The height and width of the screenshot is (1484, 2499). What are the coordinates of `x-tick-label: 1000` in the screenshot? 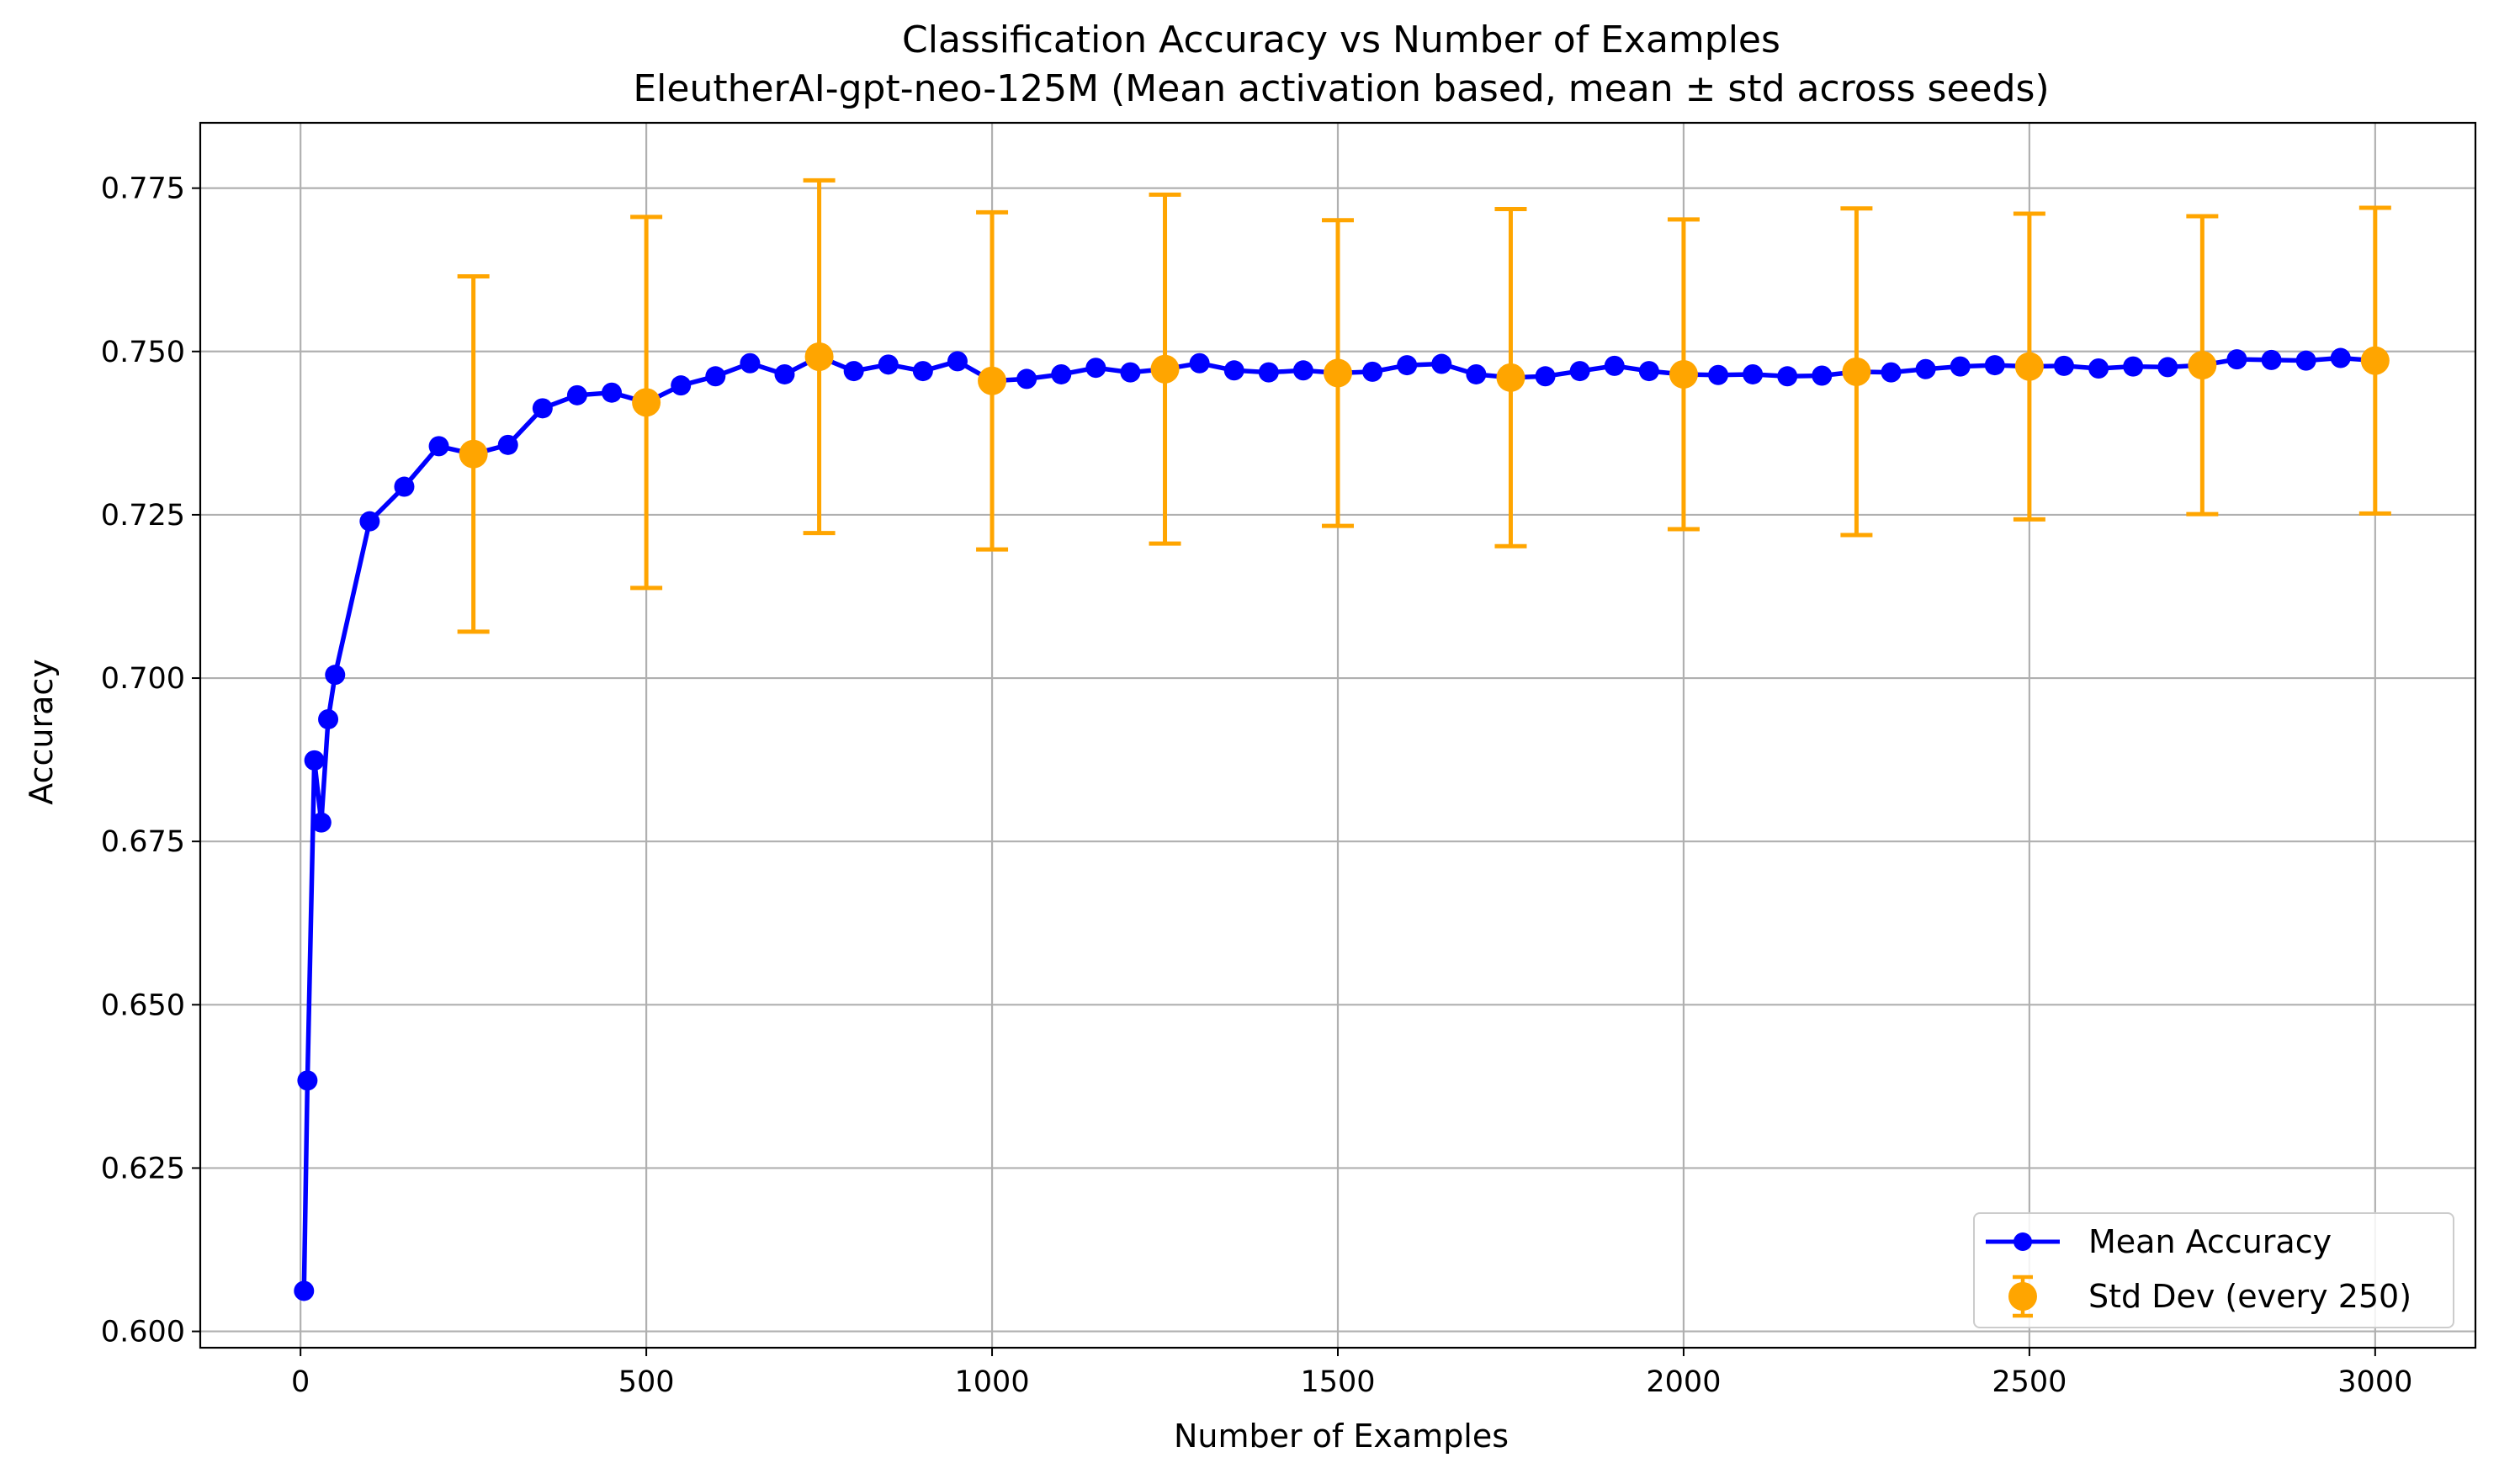 It's located at (993, 1382).